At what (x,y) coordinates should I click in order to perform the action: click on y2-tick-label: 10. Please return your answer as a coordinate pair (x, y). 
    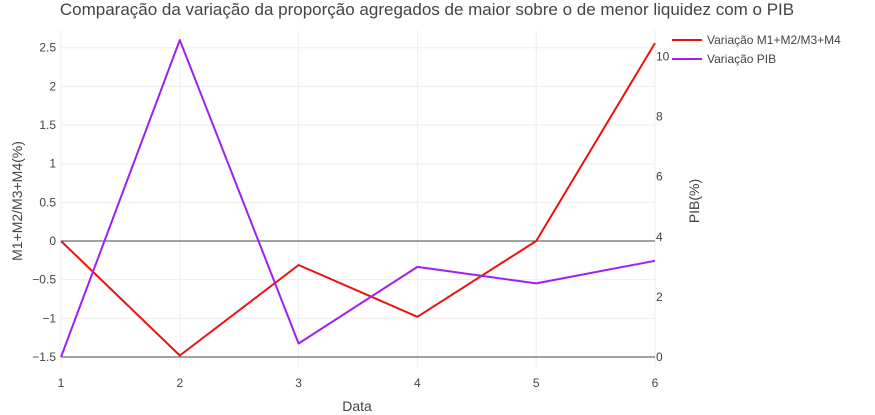
    Looking at the image, I should click on (663, 57).